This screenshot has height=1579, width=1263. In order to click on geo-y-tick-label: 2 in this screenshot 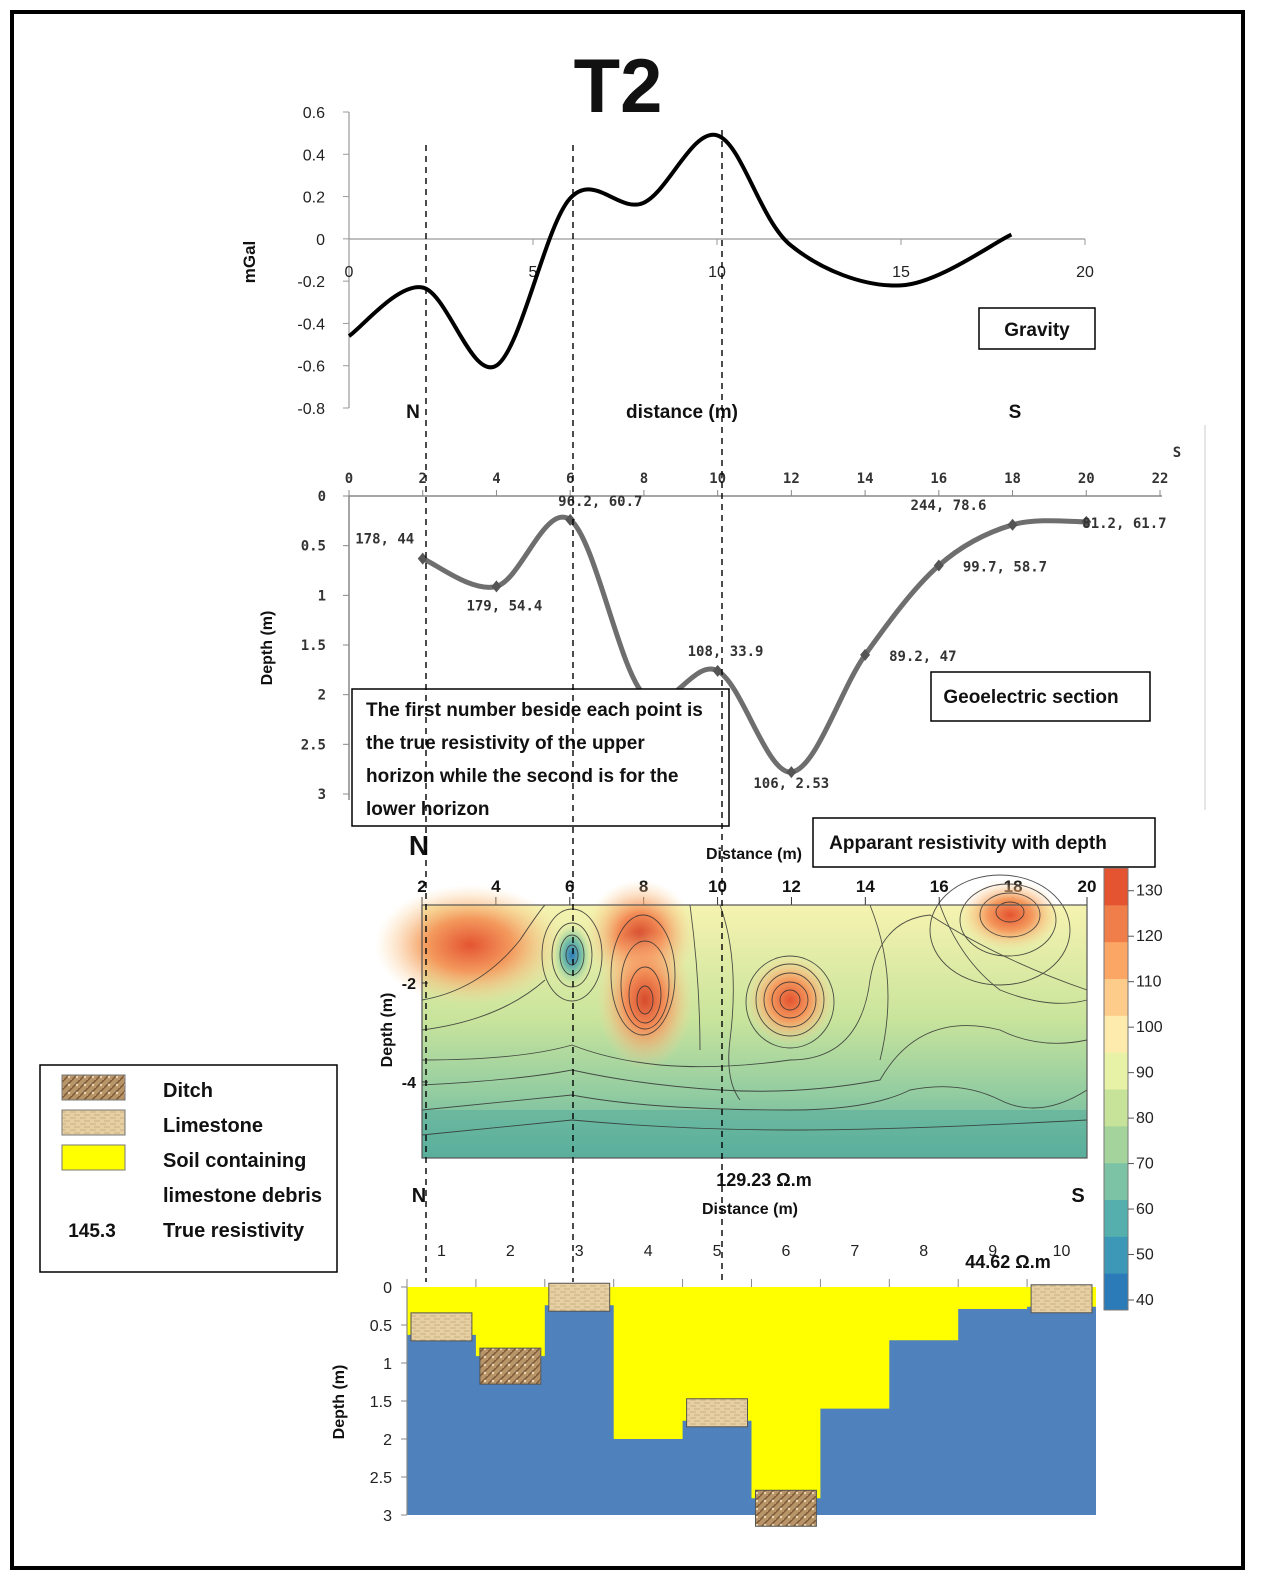, I will do `click(322, 696)`.